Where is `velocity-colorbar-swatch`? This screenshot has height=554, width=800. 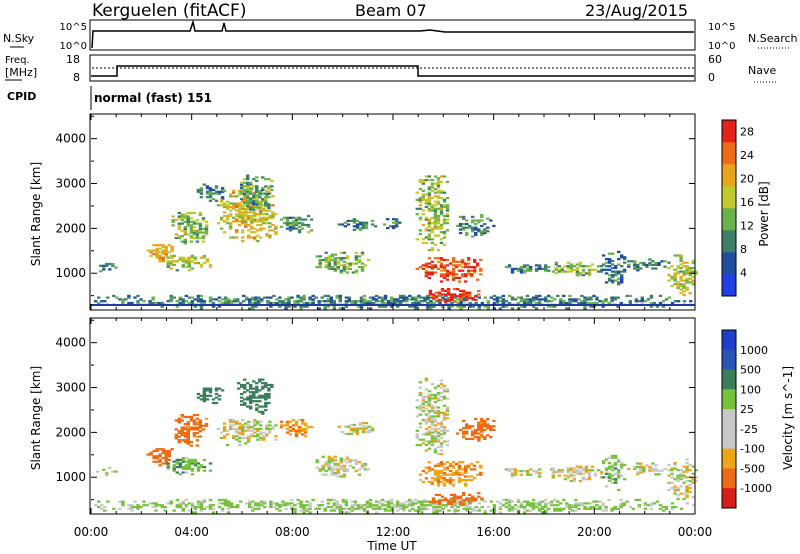 velocity-colorbar-swatch is located at coordinates (729, 458).